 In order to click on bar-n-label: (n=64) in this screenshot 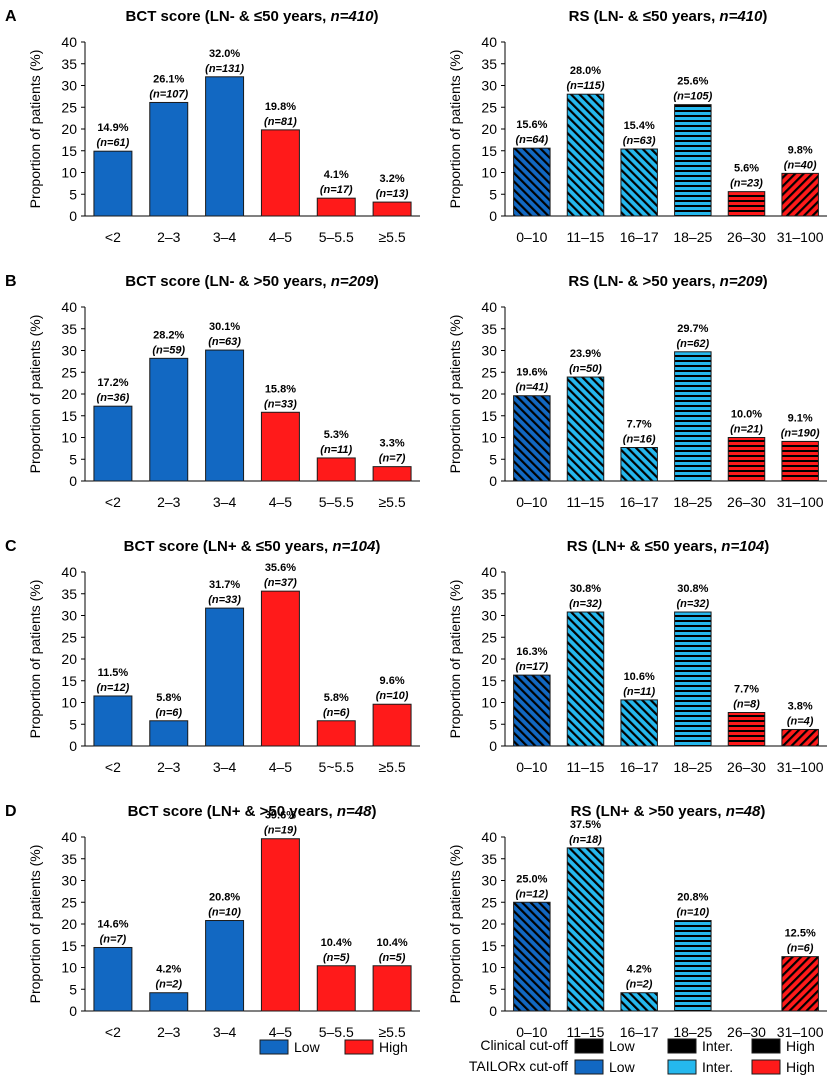, I will do `click(531, 140)`.